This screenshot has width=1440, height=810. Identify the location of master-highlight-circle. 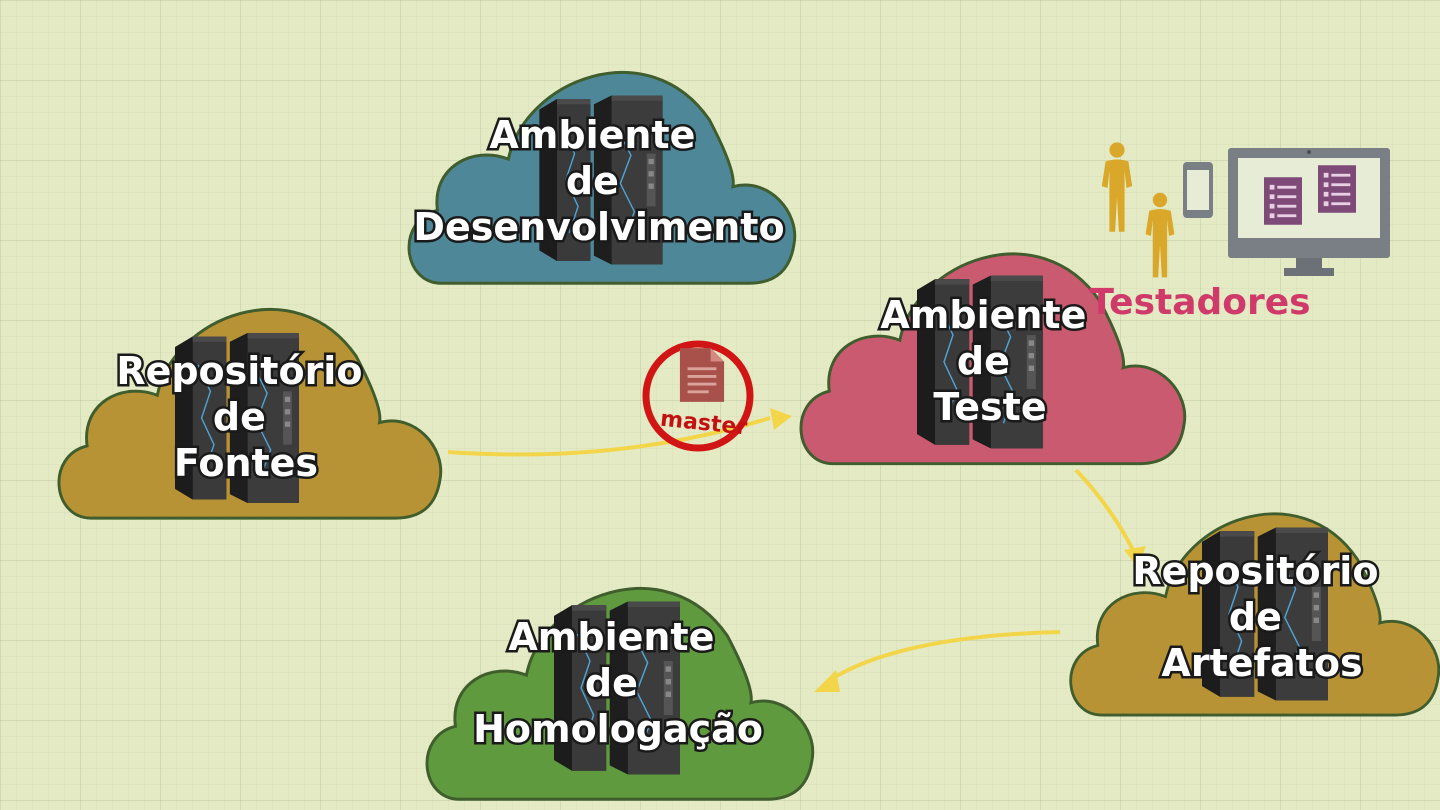
(698, 396).